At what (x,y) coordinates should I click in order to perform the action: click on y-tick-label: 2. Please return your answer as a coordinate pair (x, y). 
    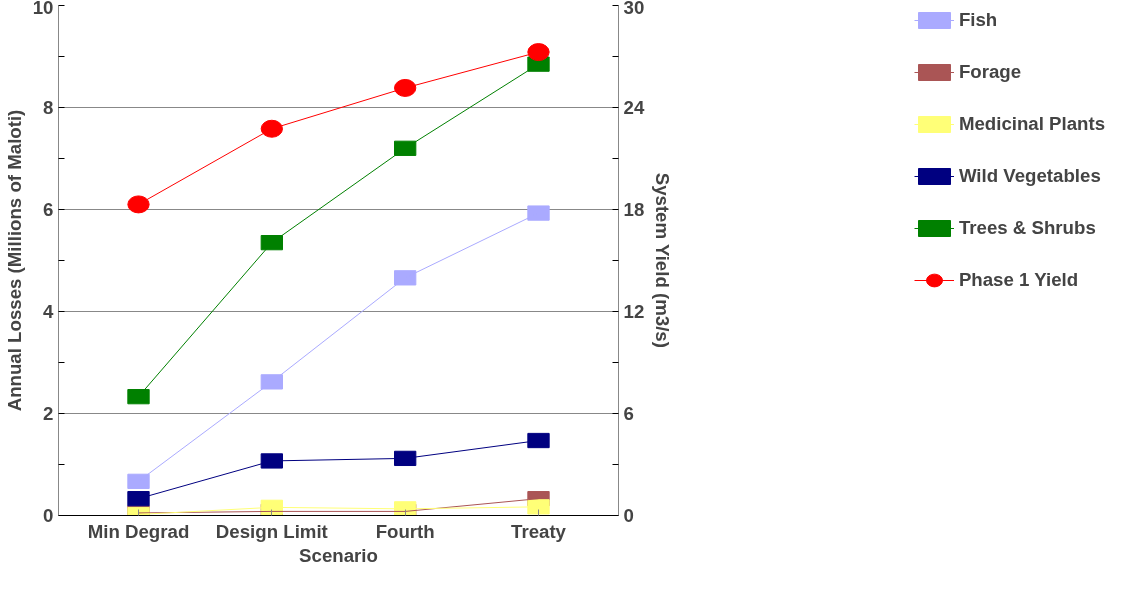
    Looking at the image, I should click on (48, 413).